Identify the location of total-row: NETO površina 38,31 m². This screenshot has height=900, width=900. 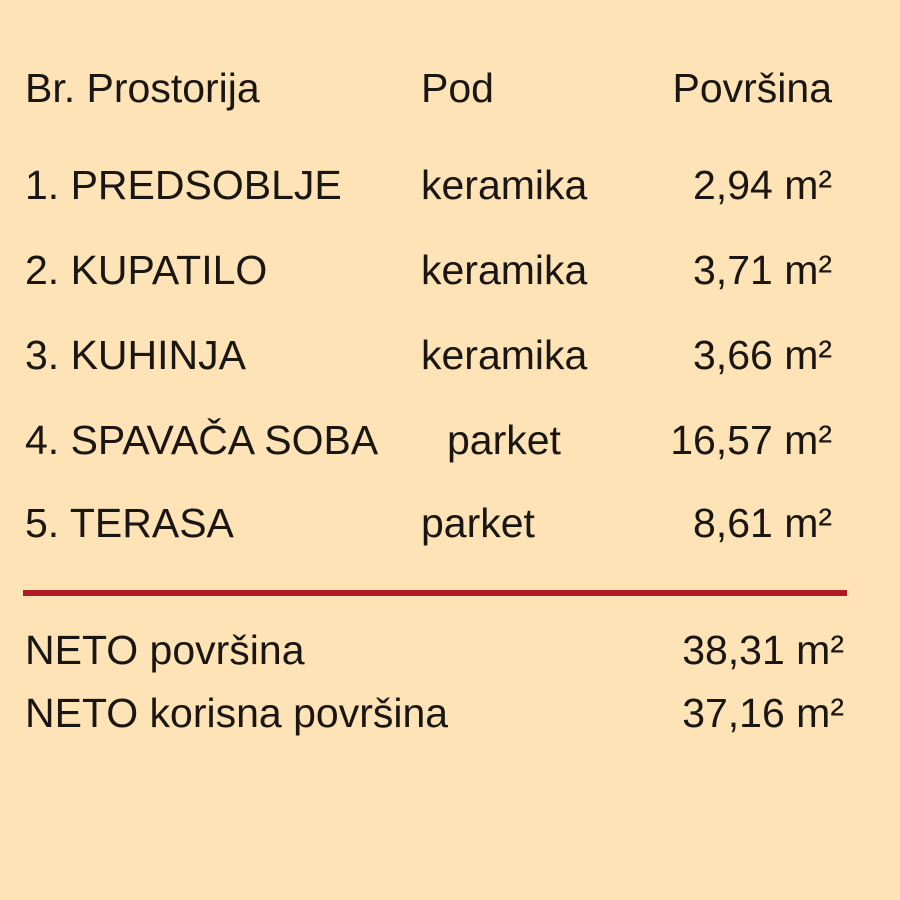
(450, 650).